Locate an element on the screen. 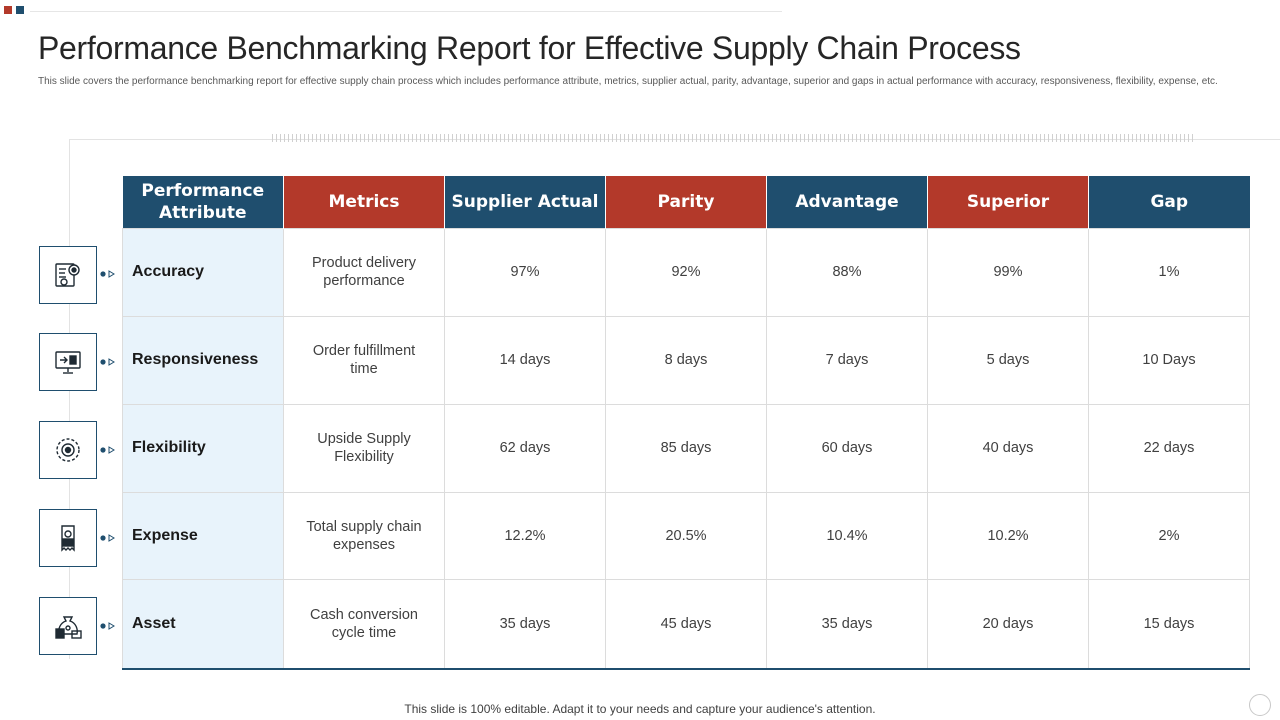  advantage-cell: 35 days is located at coordinates (847, 624).